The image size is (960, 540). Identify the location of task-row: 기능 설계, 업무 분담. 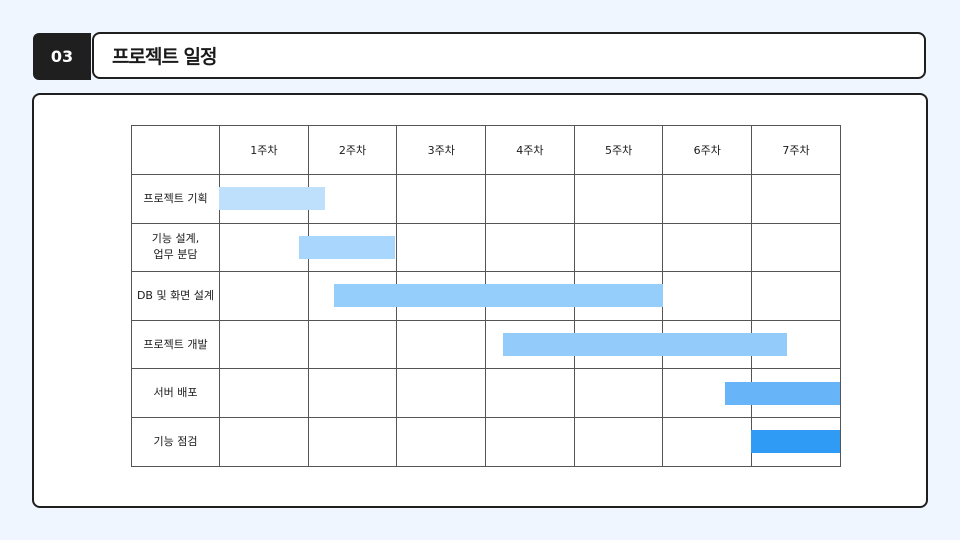
(486, 247).